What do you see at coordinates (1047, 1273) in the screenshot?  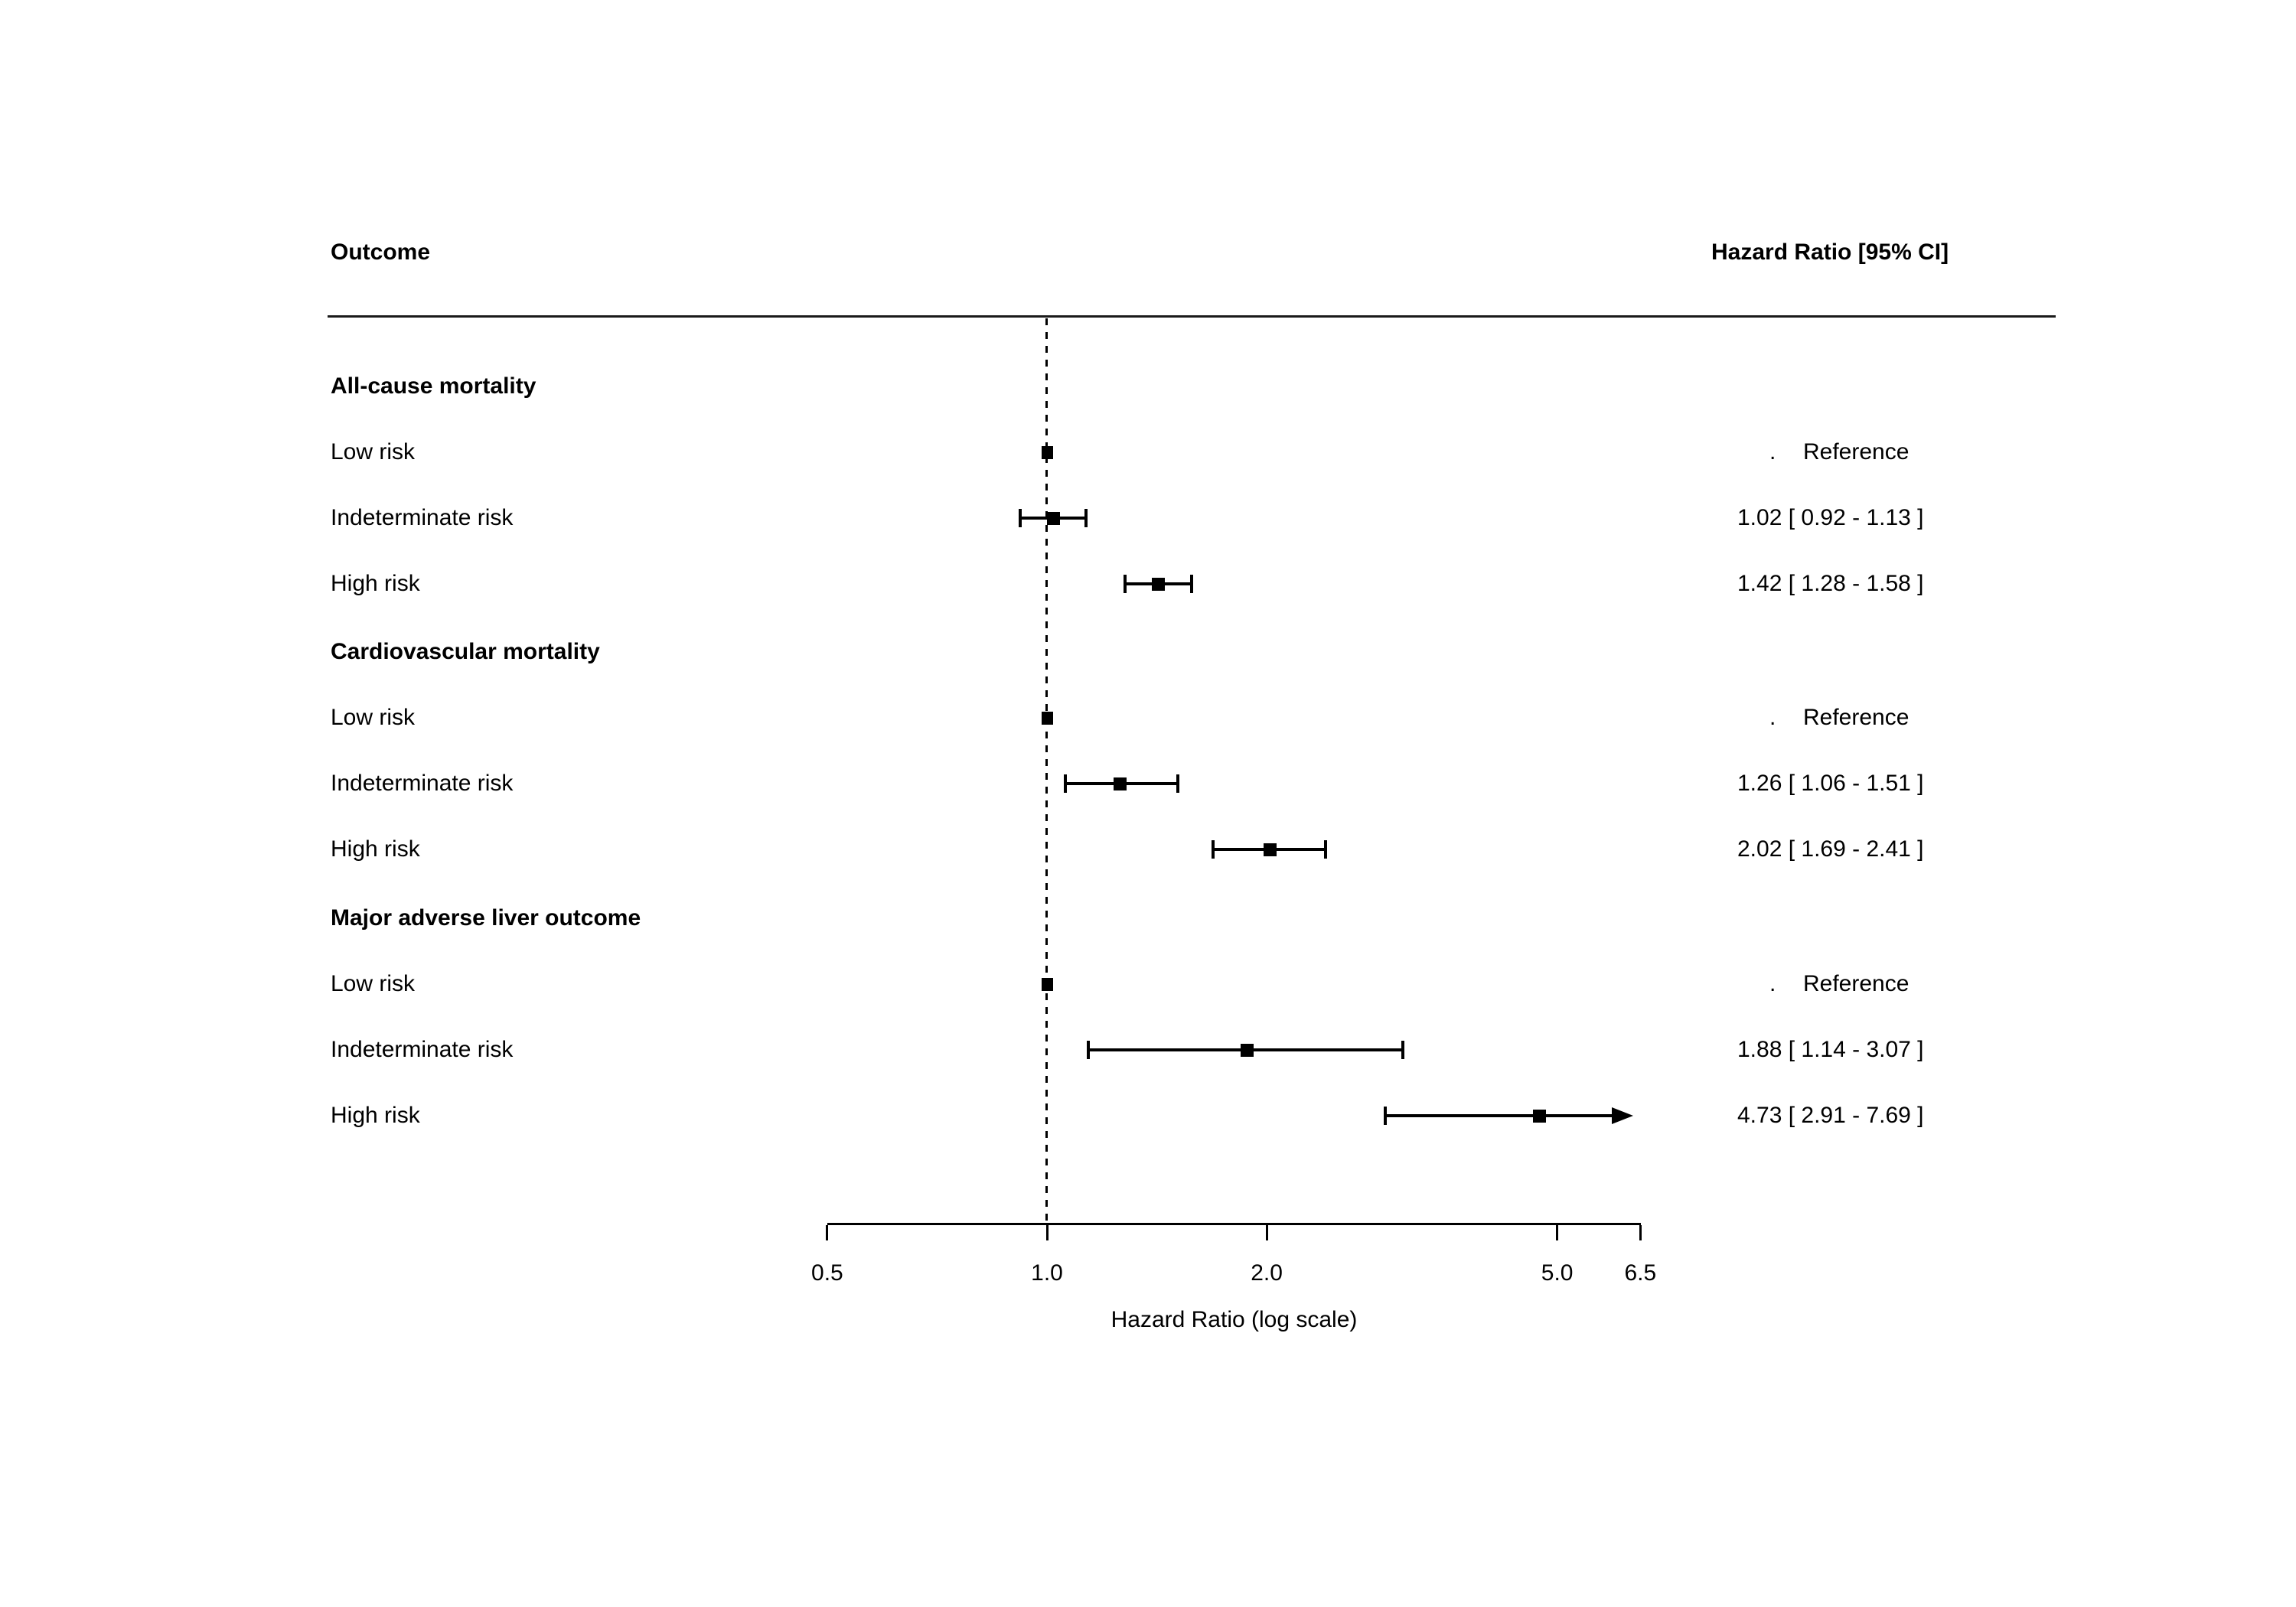 I see `x-axis-tick-label: 1.0` at bounding box center [1047, 1273].